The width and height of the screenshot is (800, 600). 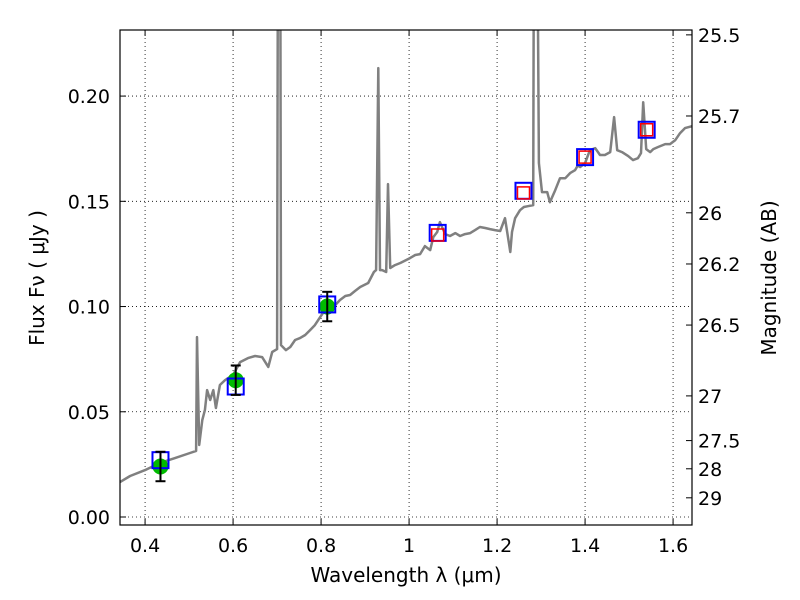 What do you see at coordinates (233, 546) in the screenshot?
I see `x-tick-label: 0.6` at bounding box center [233, 546].